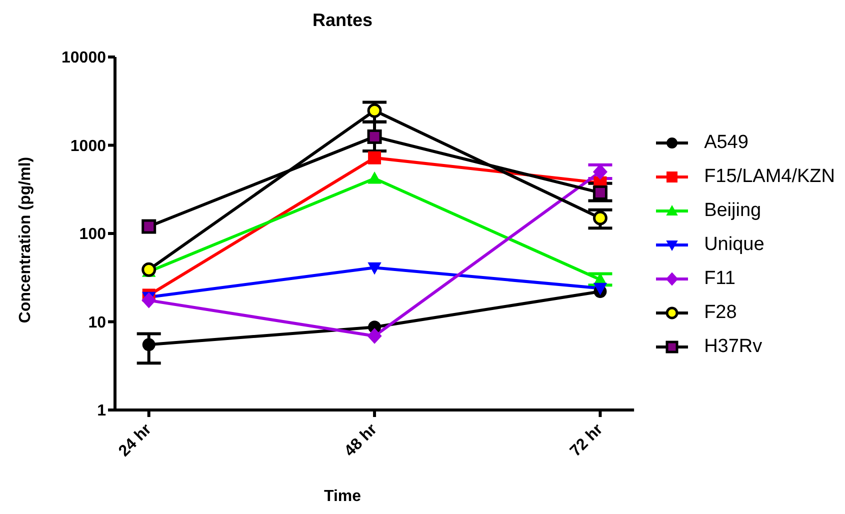  I want to click on y-tick-label: 1, so click(101, 411).